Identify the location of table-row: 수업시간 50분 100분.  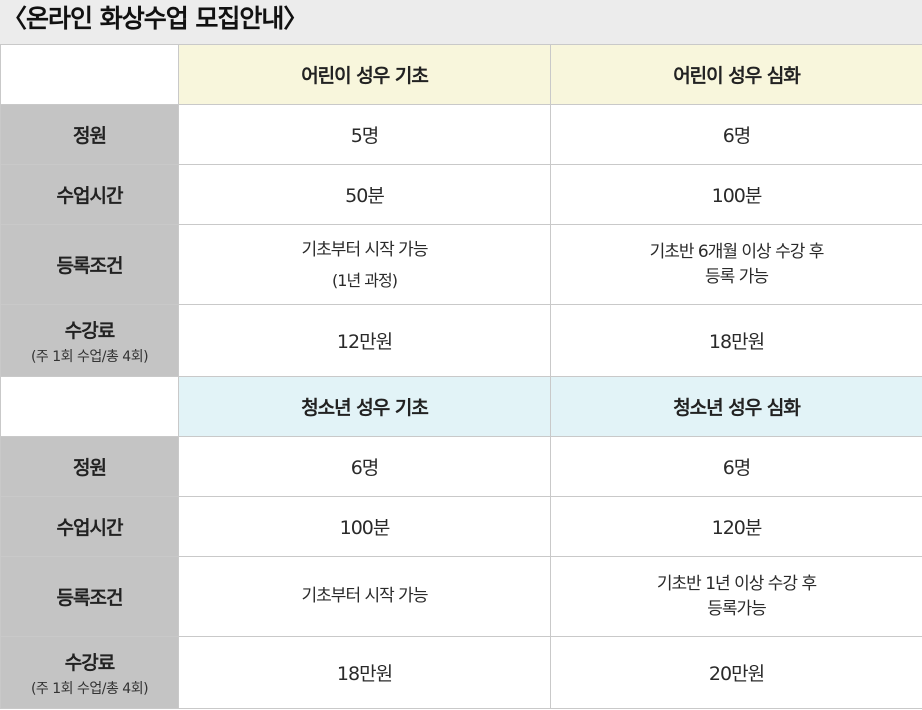
(461, 194).